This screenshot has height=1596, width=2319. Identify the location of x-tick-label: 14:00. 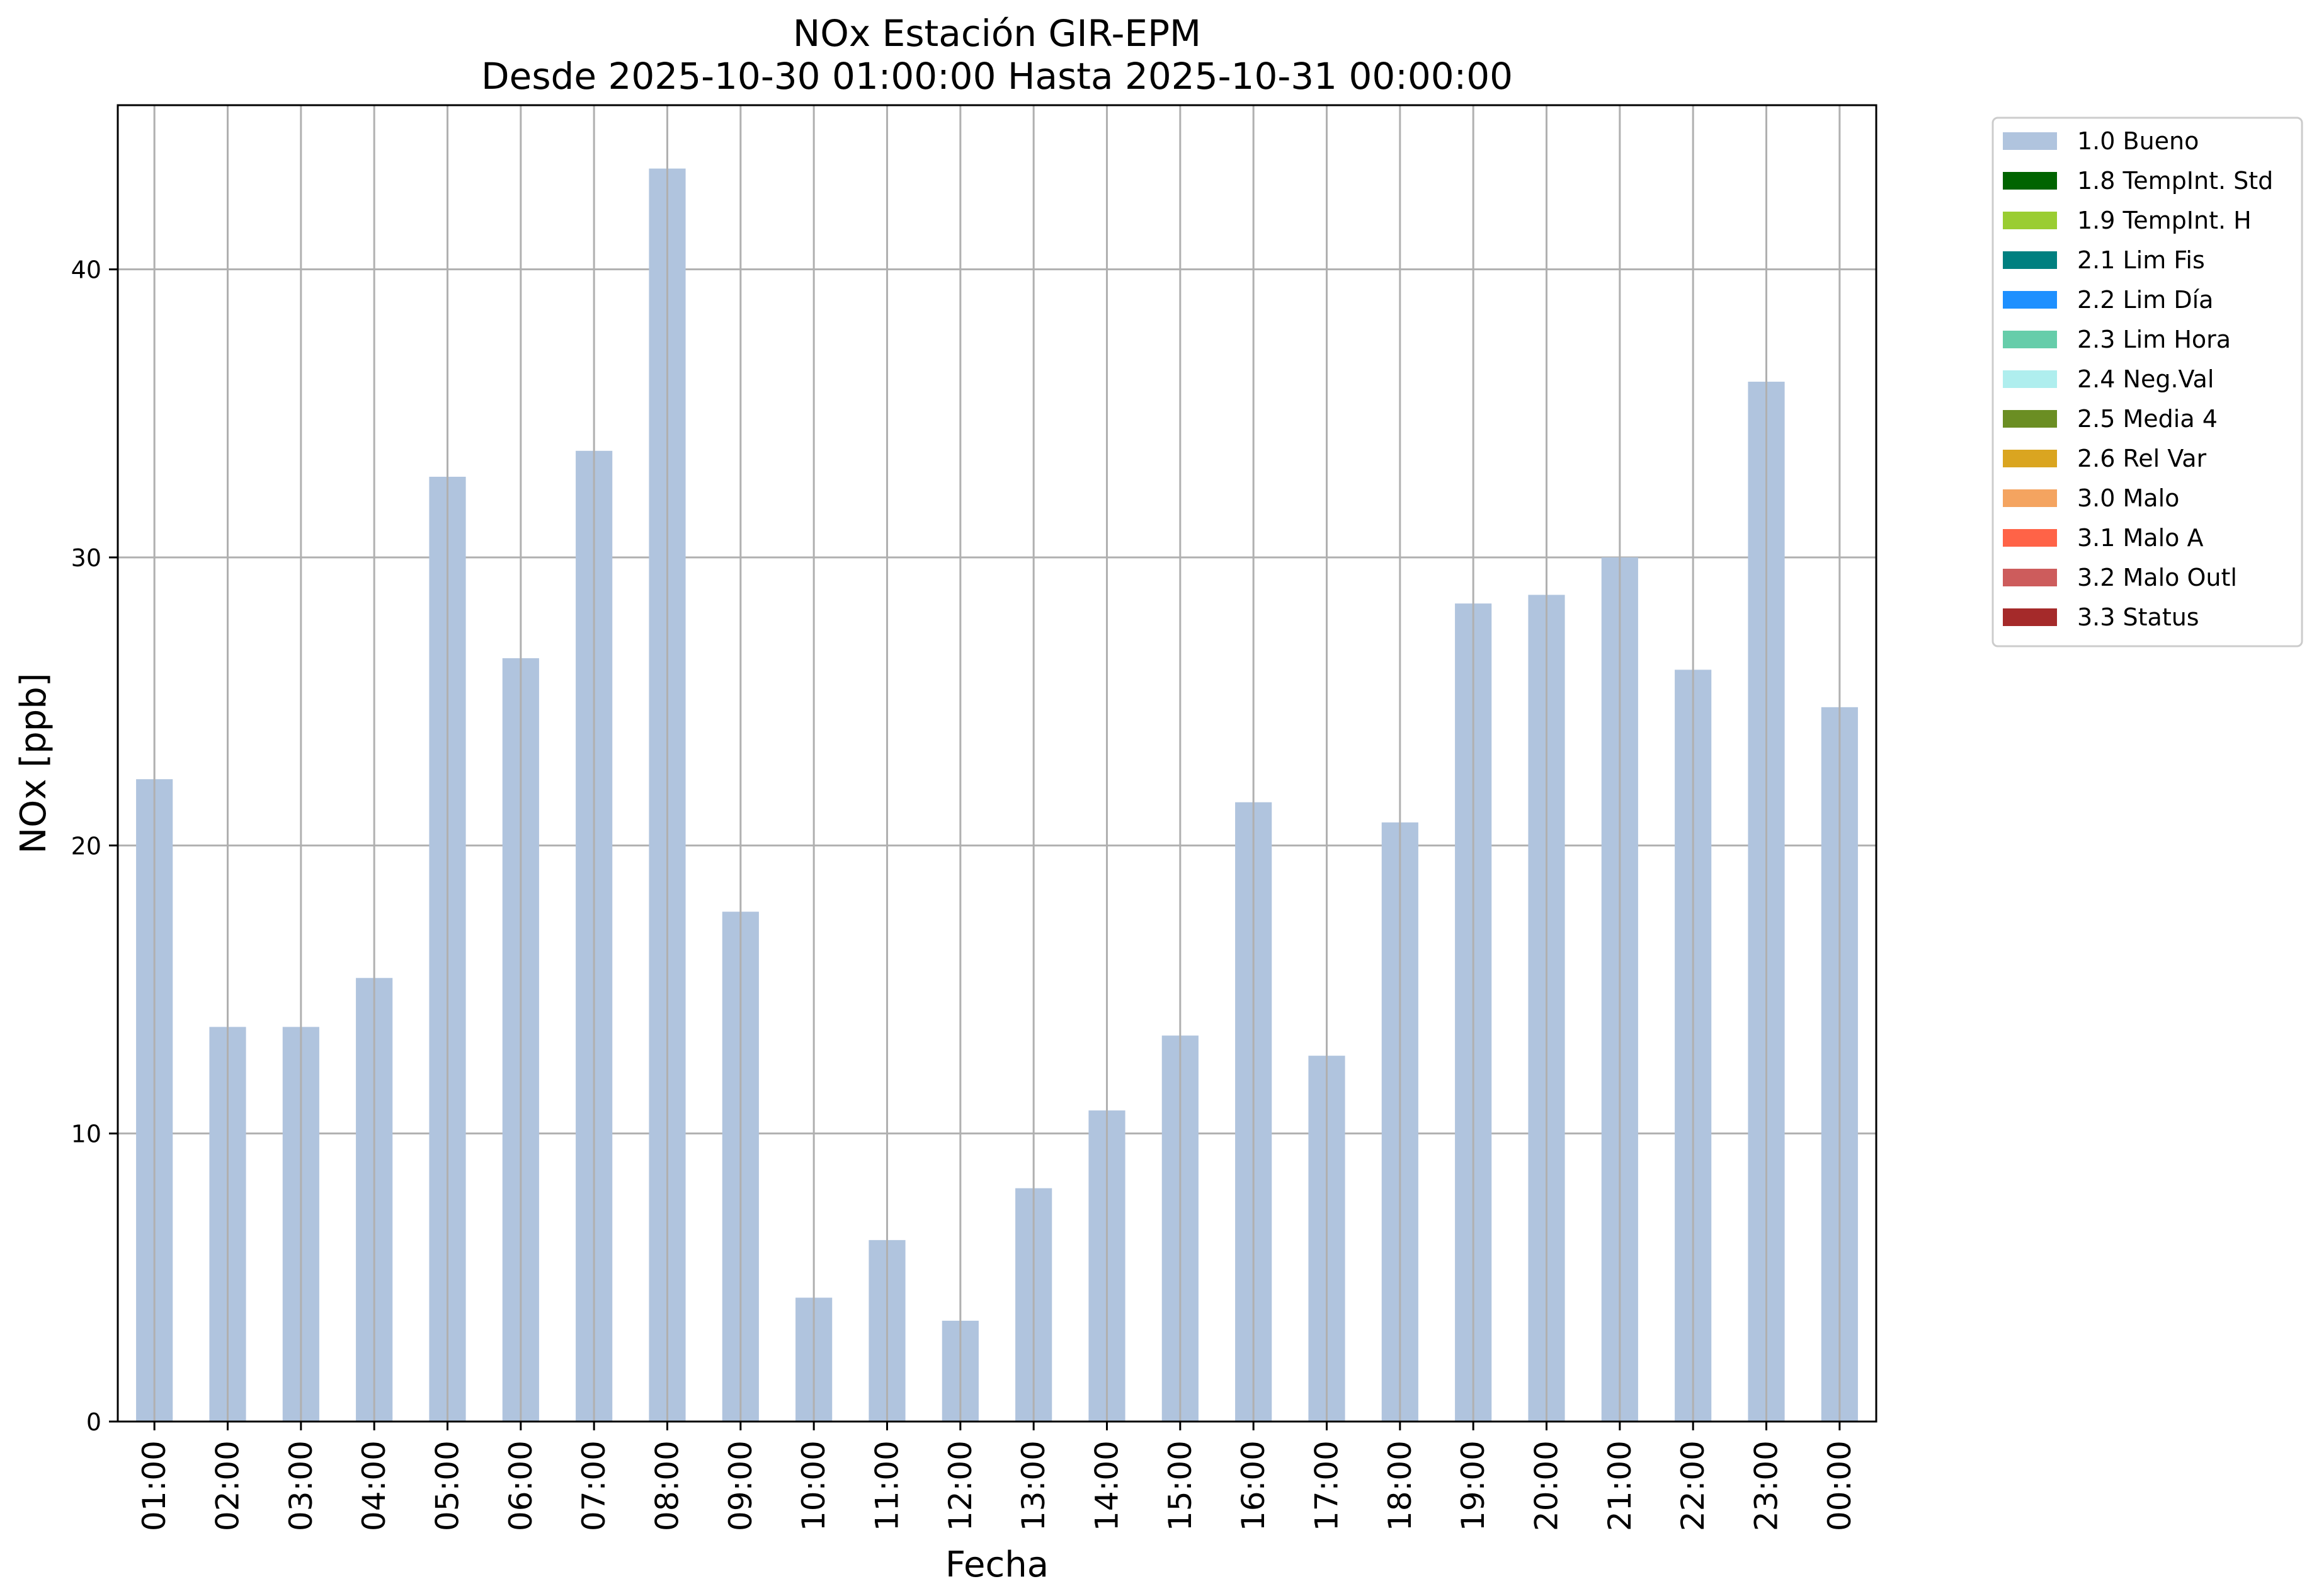
(1107, 1485).